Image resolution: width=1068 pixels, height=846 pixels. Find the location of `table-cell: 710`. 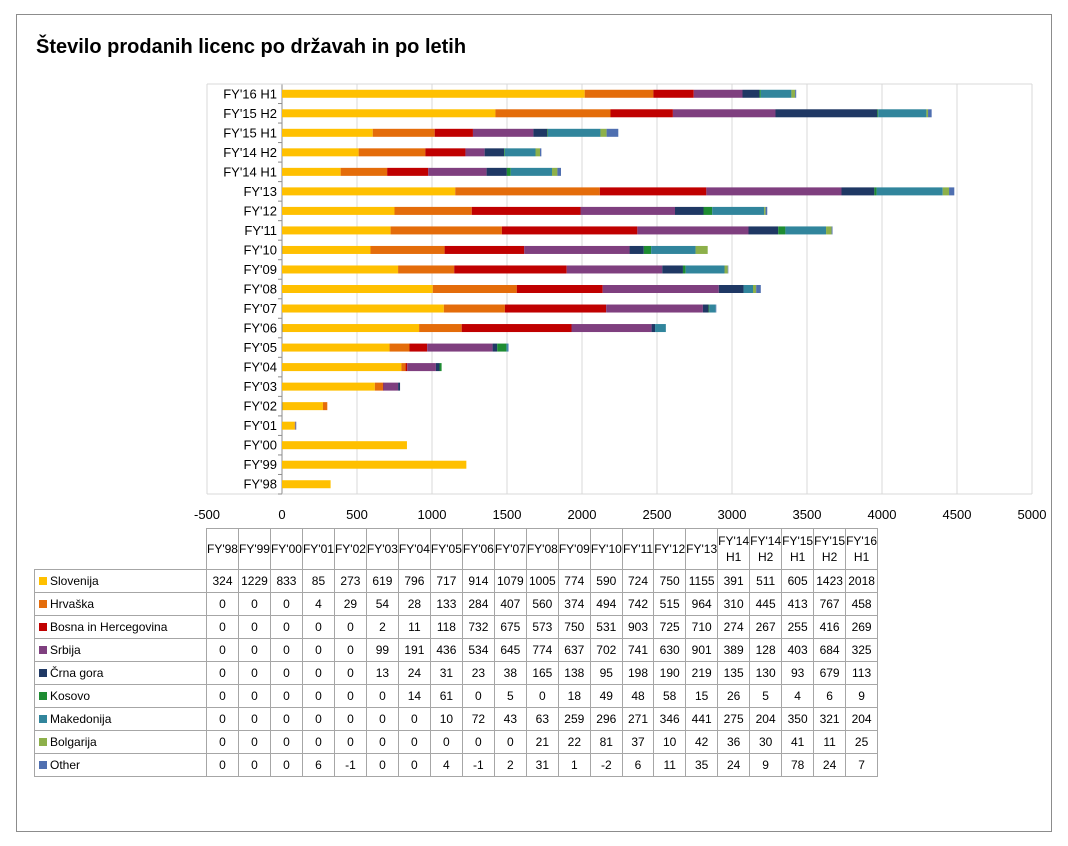

table-cell: 710 is located at coordinates (702, 627).